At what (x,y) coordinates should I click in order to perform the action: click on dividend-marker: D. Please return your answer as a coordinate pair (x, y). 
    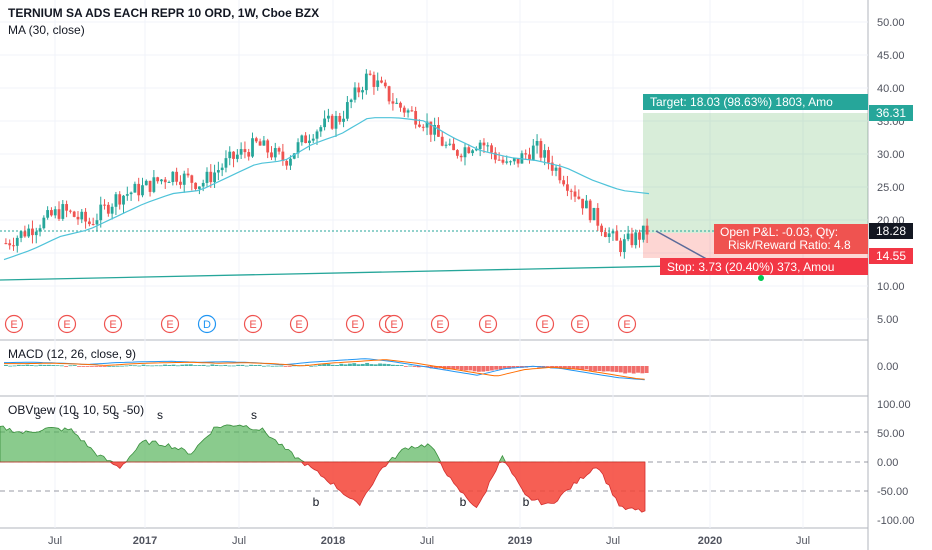
    Looking at the image, I should click on (207, 324).